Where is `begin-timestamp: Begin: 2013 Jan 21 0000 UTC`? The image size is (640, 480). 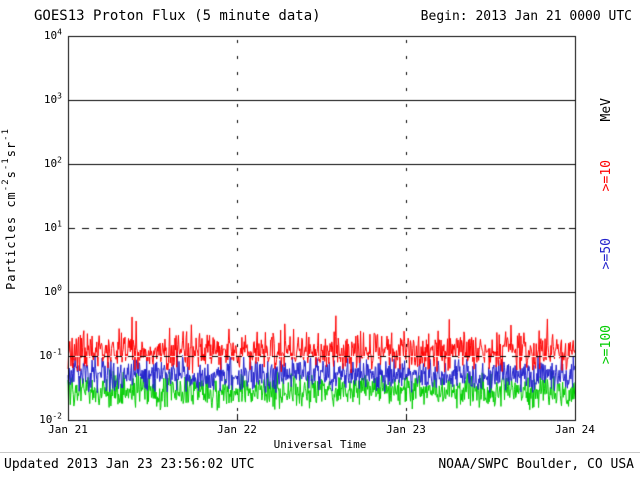
begin-timestamp: Begin: 2013 Jan 21 0000 UTC is located at coordinates (526, 16).